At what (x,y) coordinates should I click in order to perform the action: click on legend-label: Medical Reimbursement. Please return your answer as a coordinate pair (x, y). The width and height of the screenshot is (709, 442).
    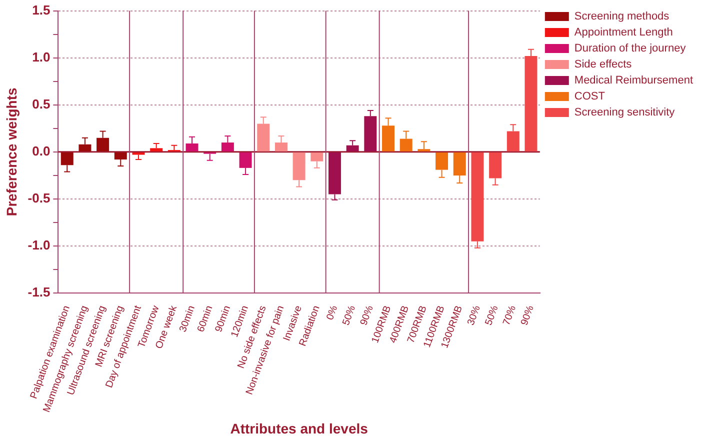
    Looking at the image, I should click on (634, 80).